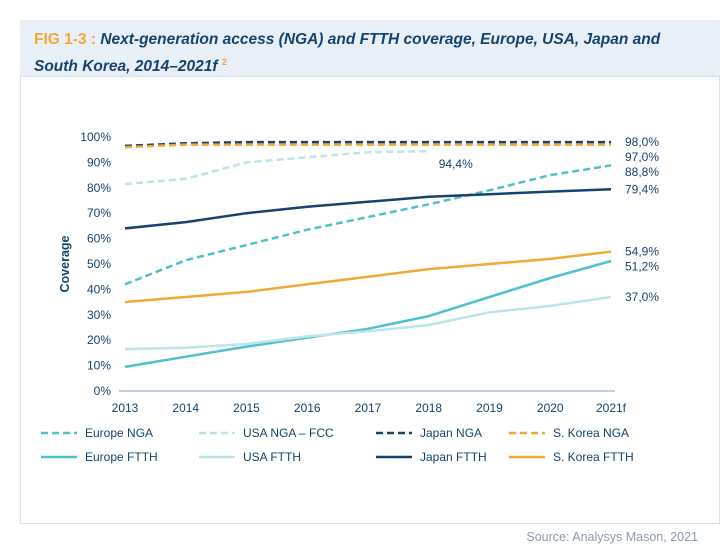 The width and height of the screenshot is (728, 553). What do you see at coordinates (99, 213) in the screenshot?
I see `y-tick-label: 70%` at bounding box center [99, 213].